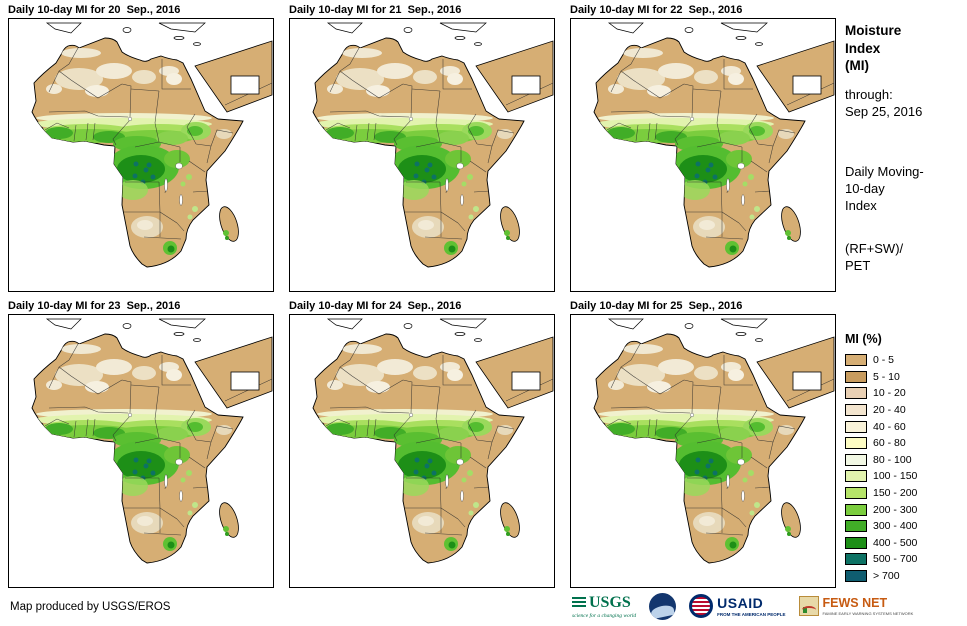  What do you see at coordinates (751, 614) in the screenshot?
I see `usaid-tagline: FROM THE AMERICAN PEOPLE` at bounding box center [751, 614].